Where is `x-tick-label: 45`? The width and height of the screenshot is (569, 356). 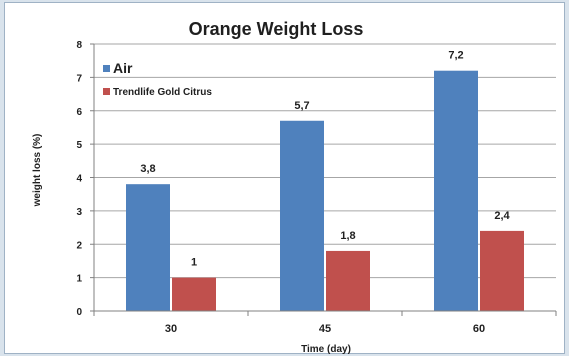 x-tick-label: 45 is located at coordinates (325, 329).